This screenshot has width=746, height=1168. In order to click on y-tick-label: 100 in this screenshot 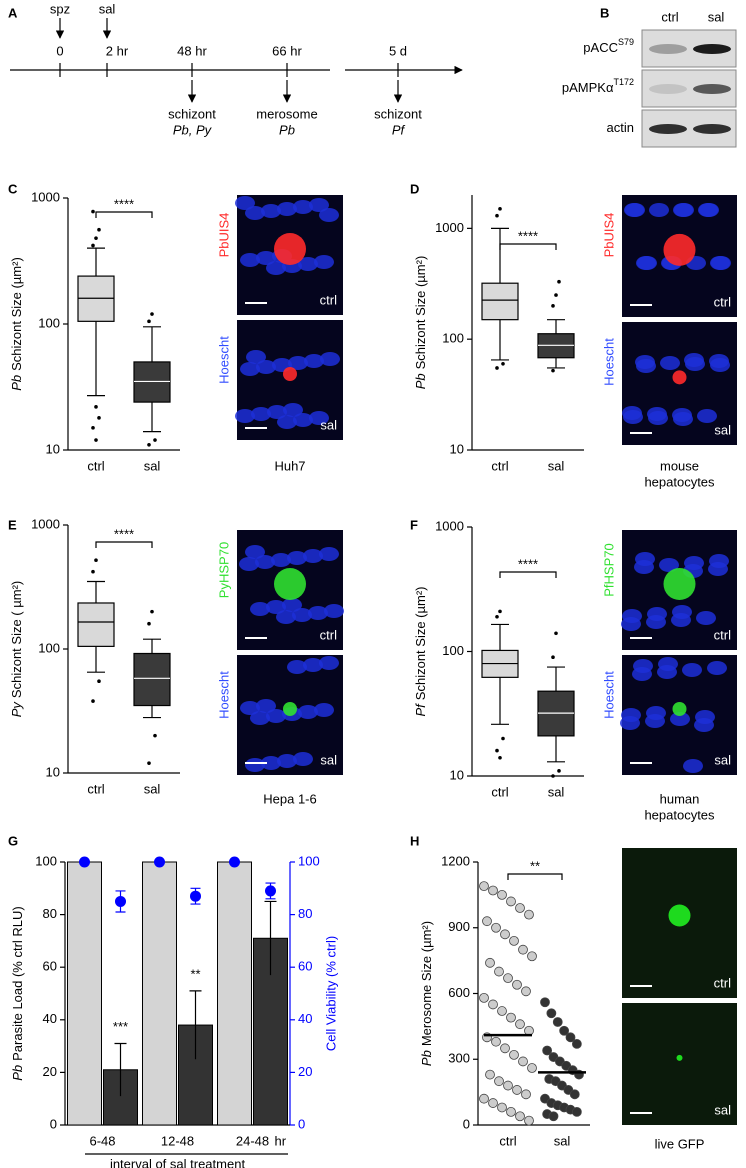, I will do `click(453, 650)`.